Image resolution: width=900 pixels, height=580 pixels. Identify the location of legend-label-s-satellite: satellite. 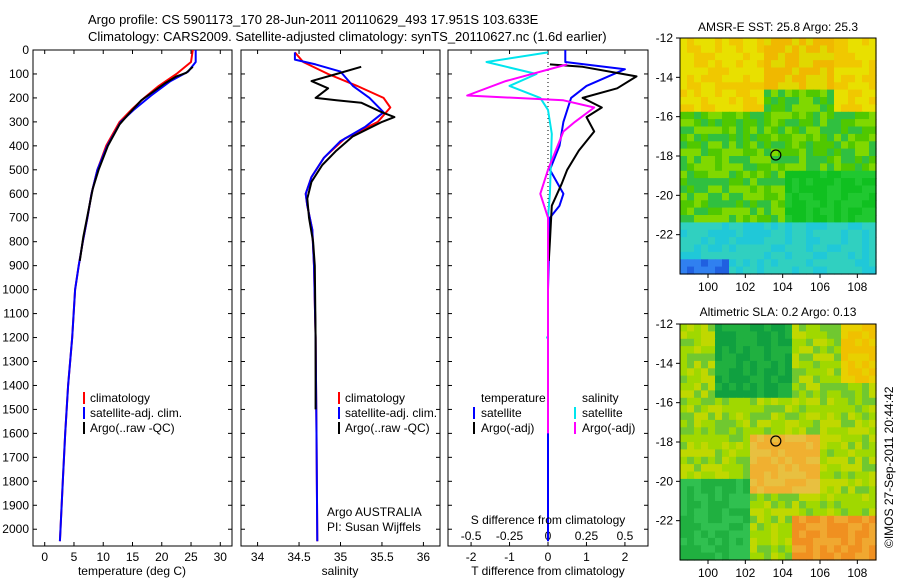
(602, 413).